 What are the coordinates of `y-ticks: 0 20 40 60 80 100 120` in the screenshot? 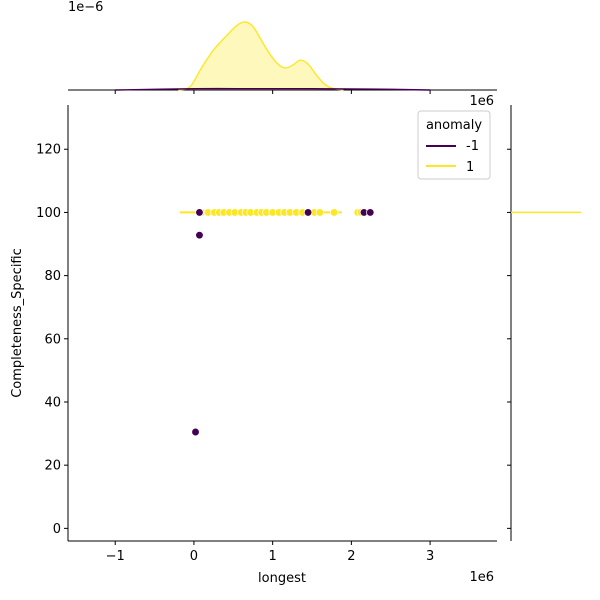 It's located at (52, 340).